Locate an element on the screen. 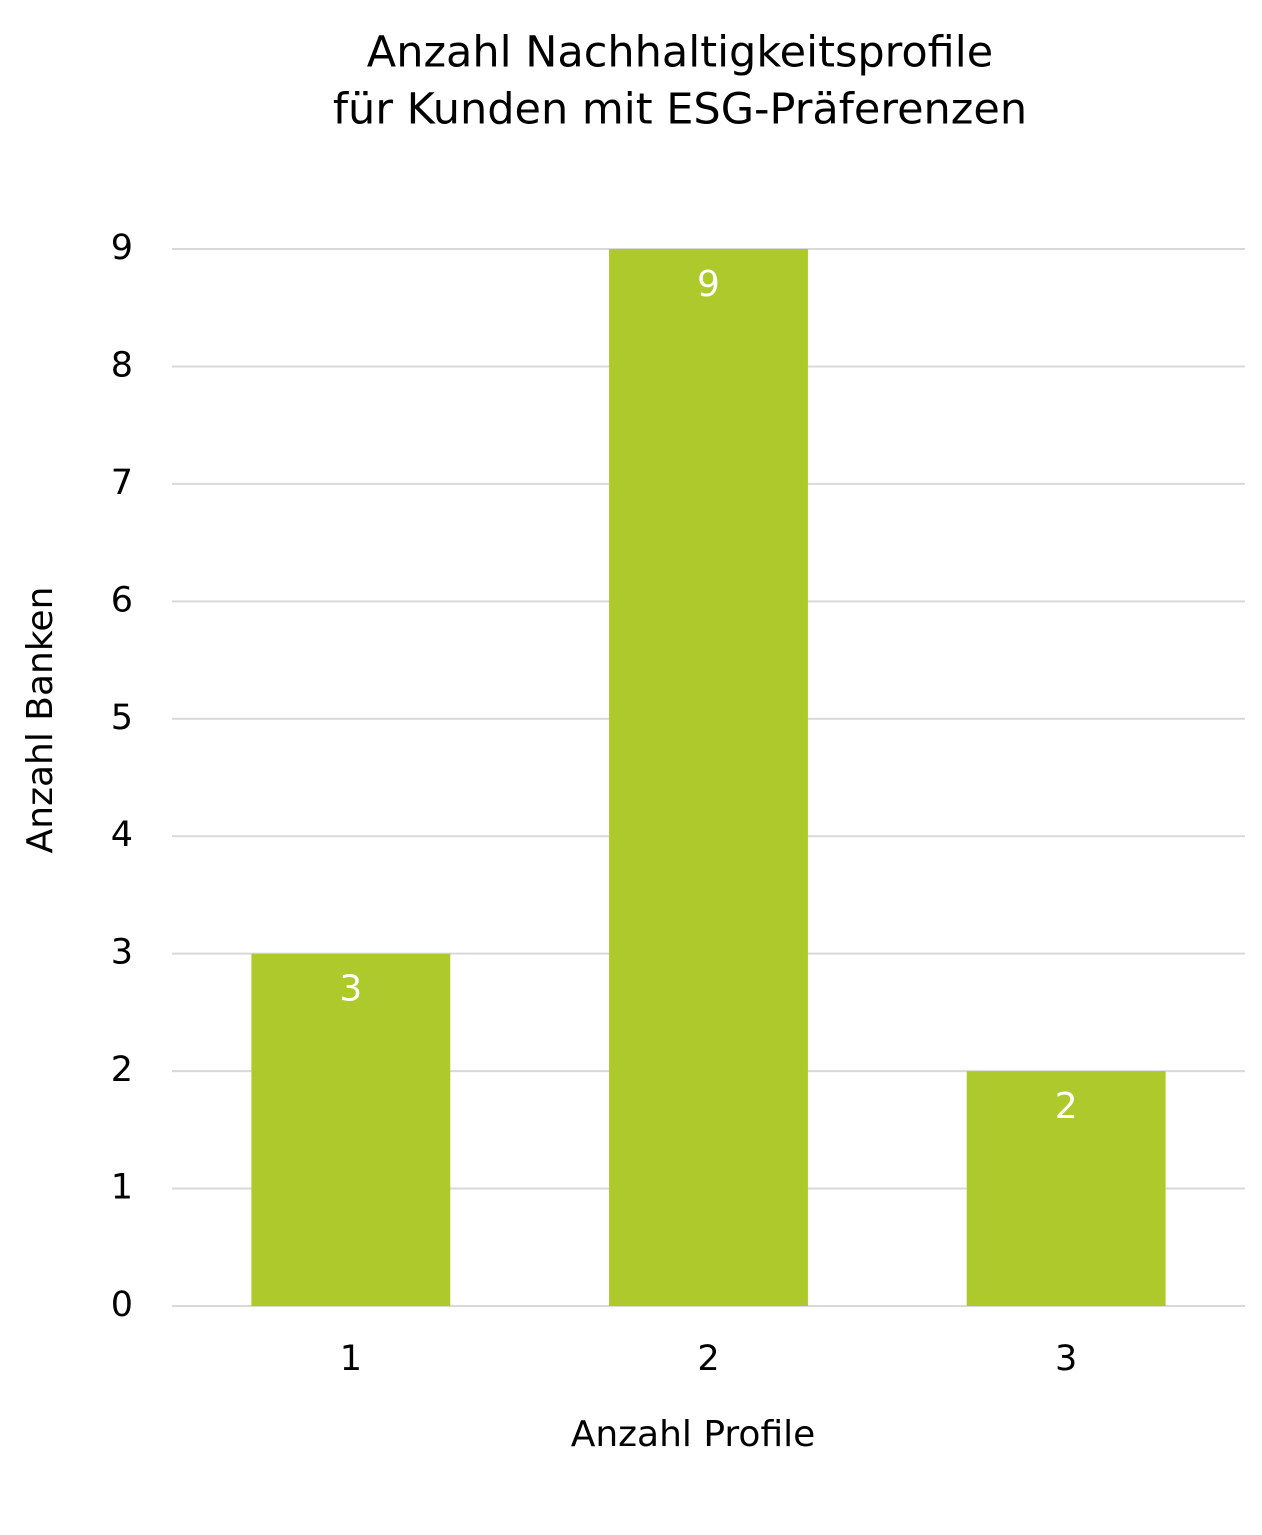 This screenshot has width=1262, height=1535. y-tick-label: 9 is located at coordinates (122, 248).